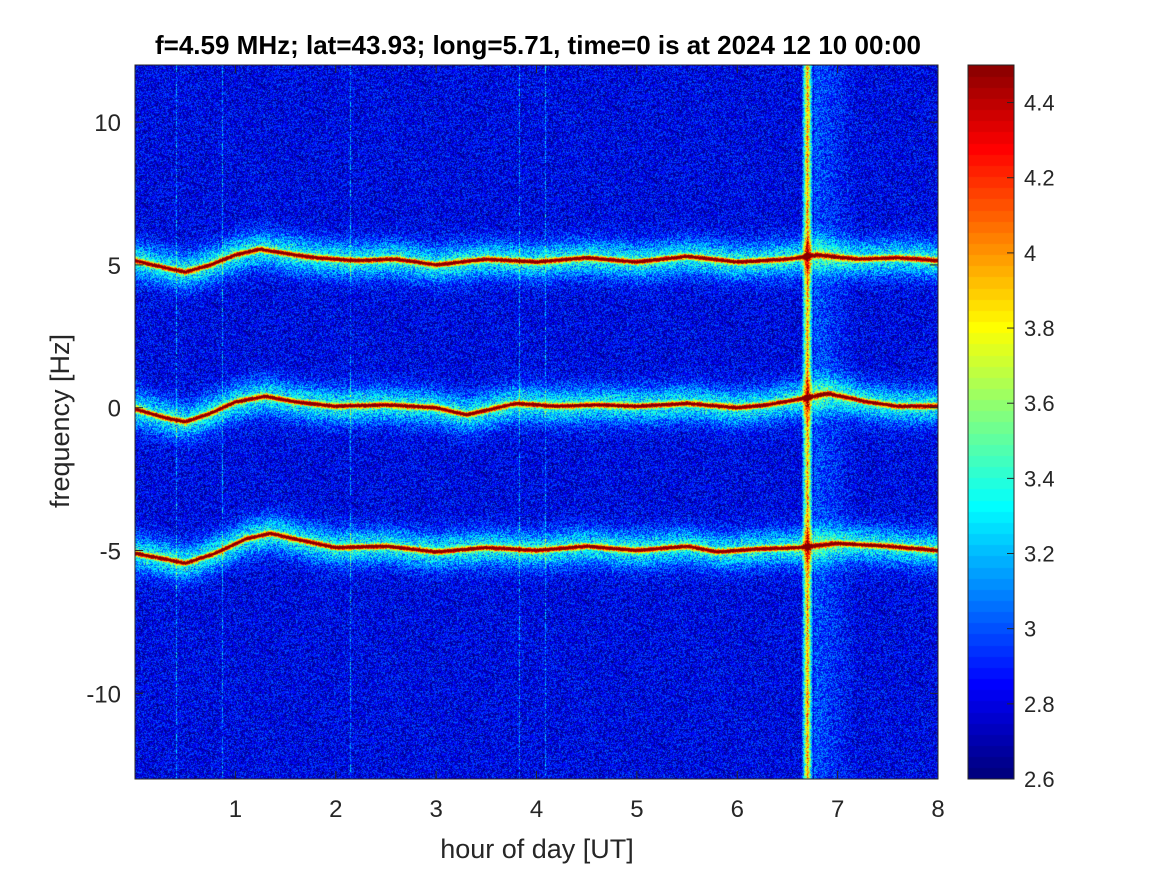 The width and height of the screenshot is (1167, 875). Describe the element at coordinates (1030, 253) in the screenshot. I see `colorbar-tick-label: 4` at that location.